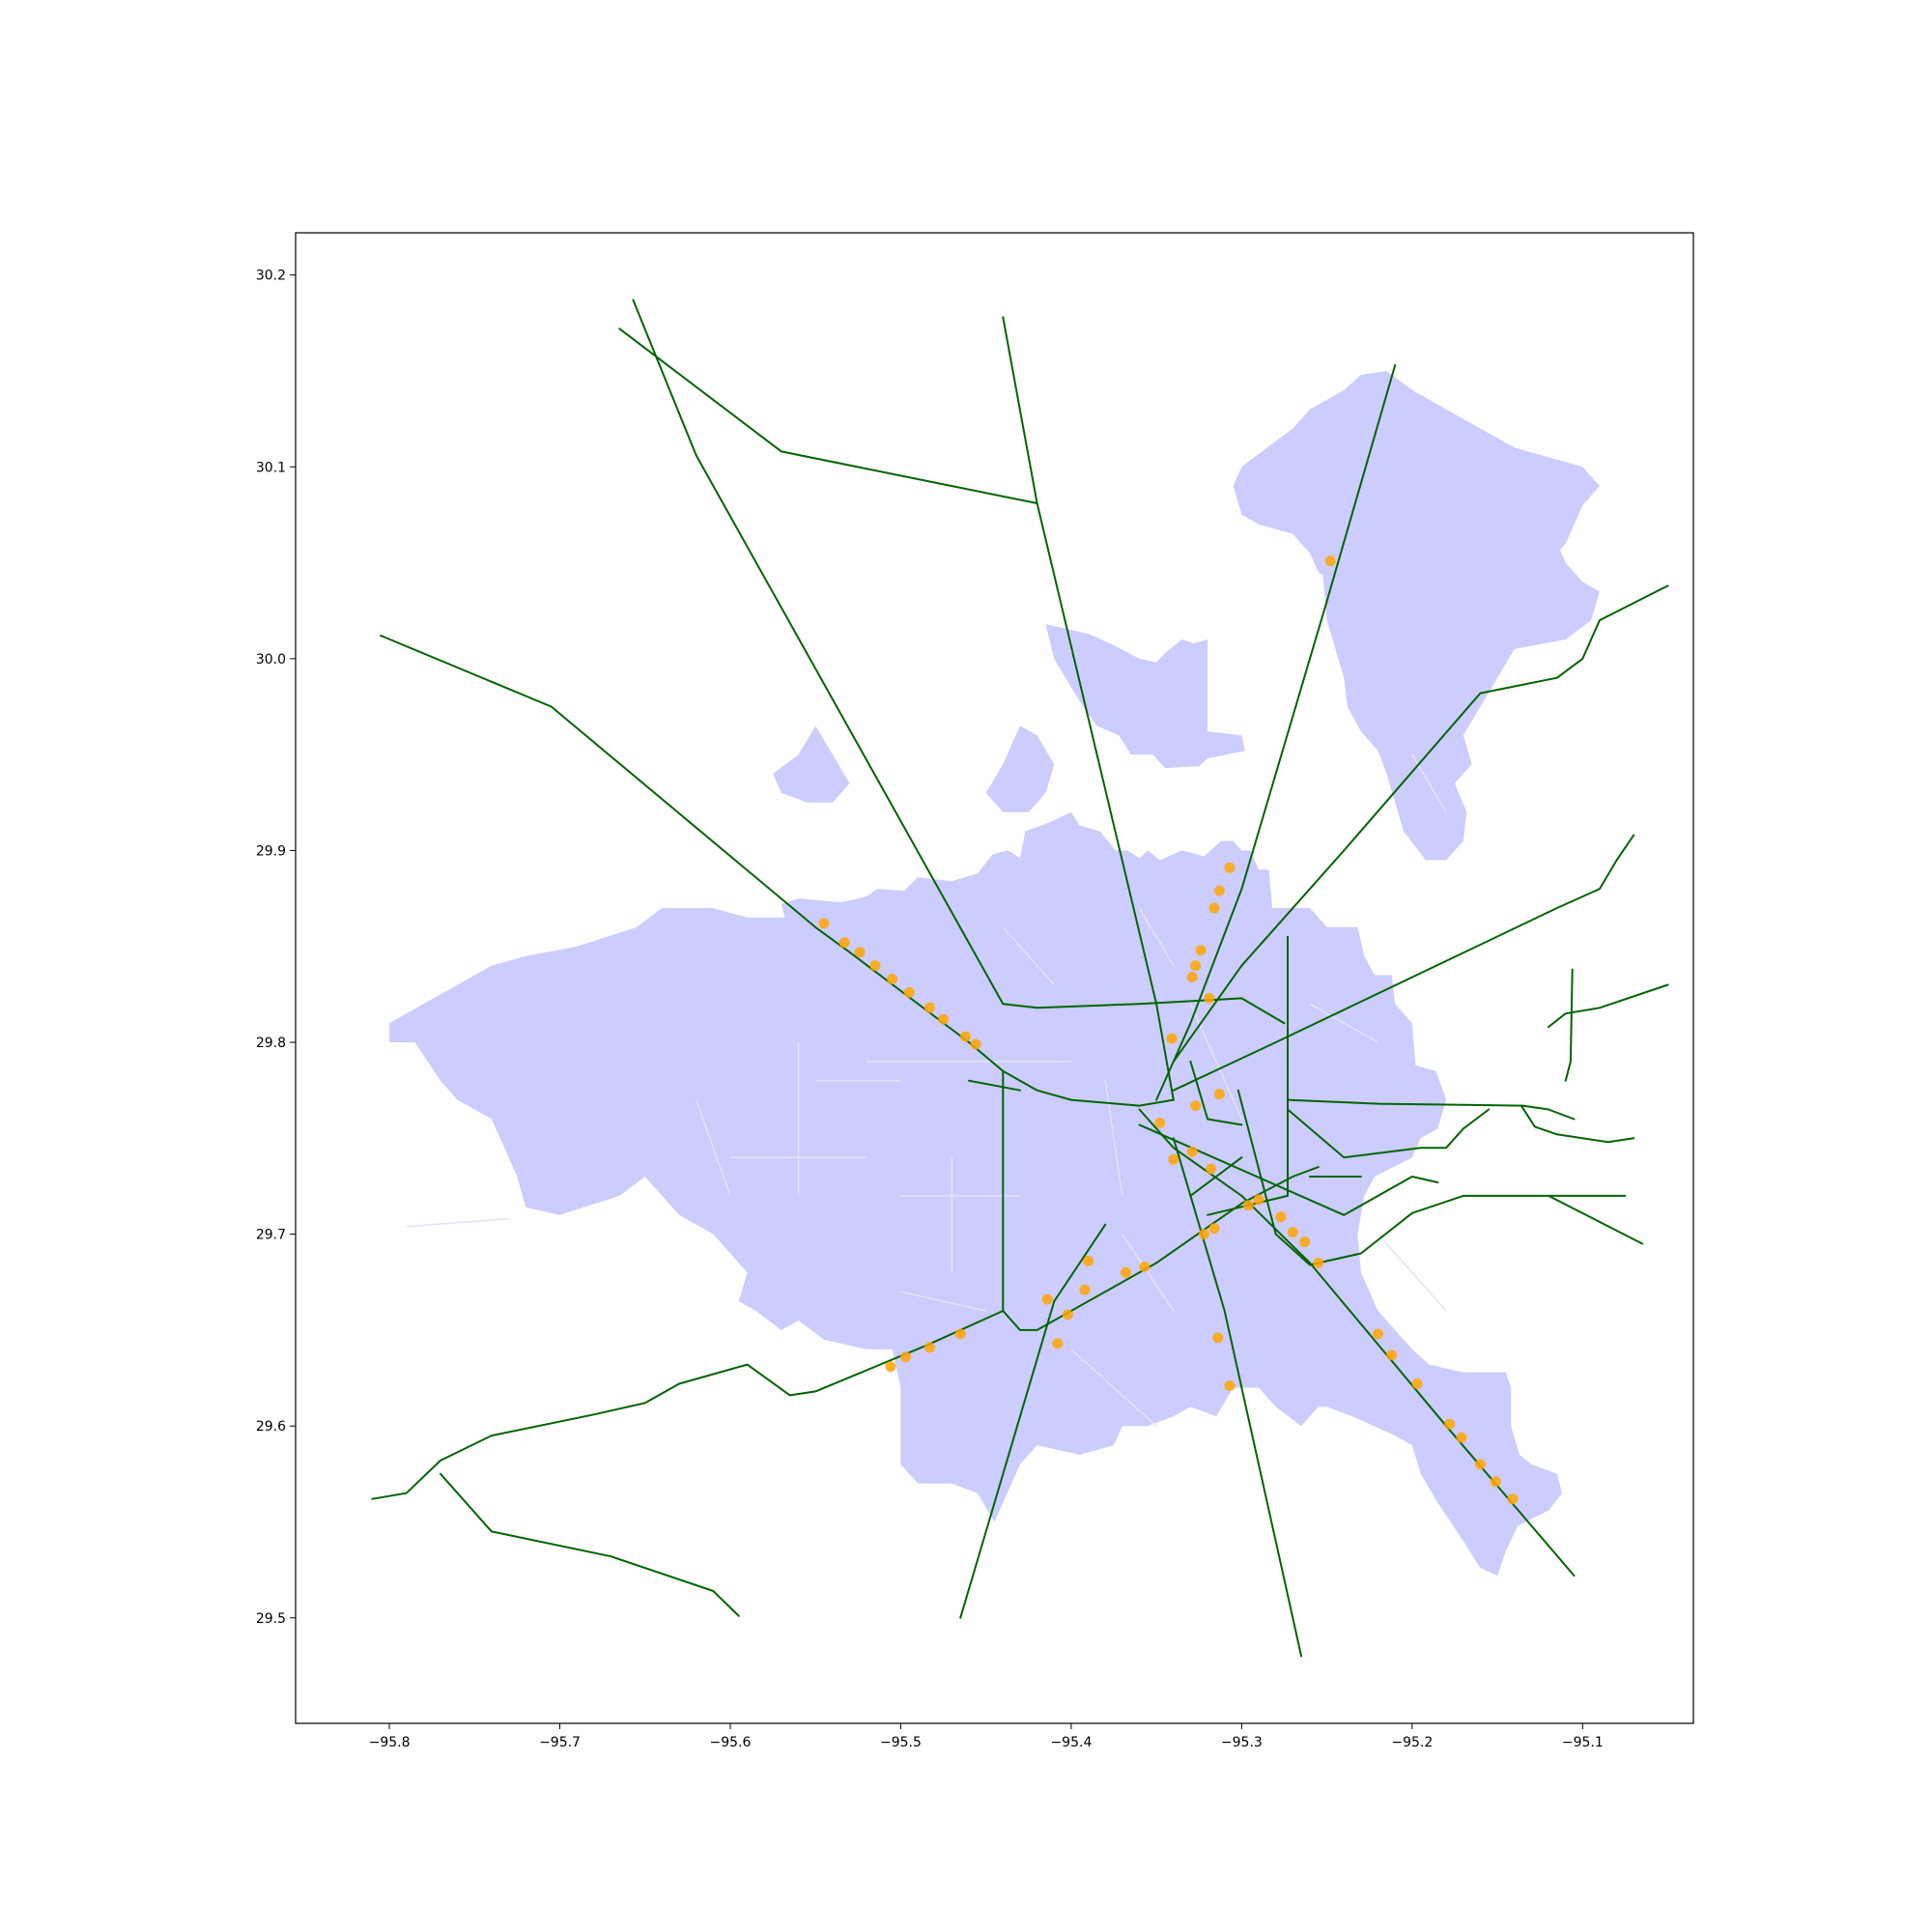  Describe the element at coordinates (986, 1736) in the screenshot. I see `x-axis-ticks: −95.8 −95.7 −95.6 −95.5 −95.4 −95.3 −95.2 −95.1` at that location.